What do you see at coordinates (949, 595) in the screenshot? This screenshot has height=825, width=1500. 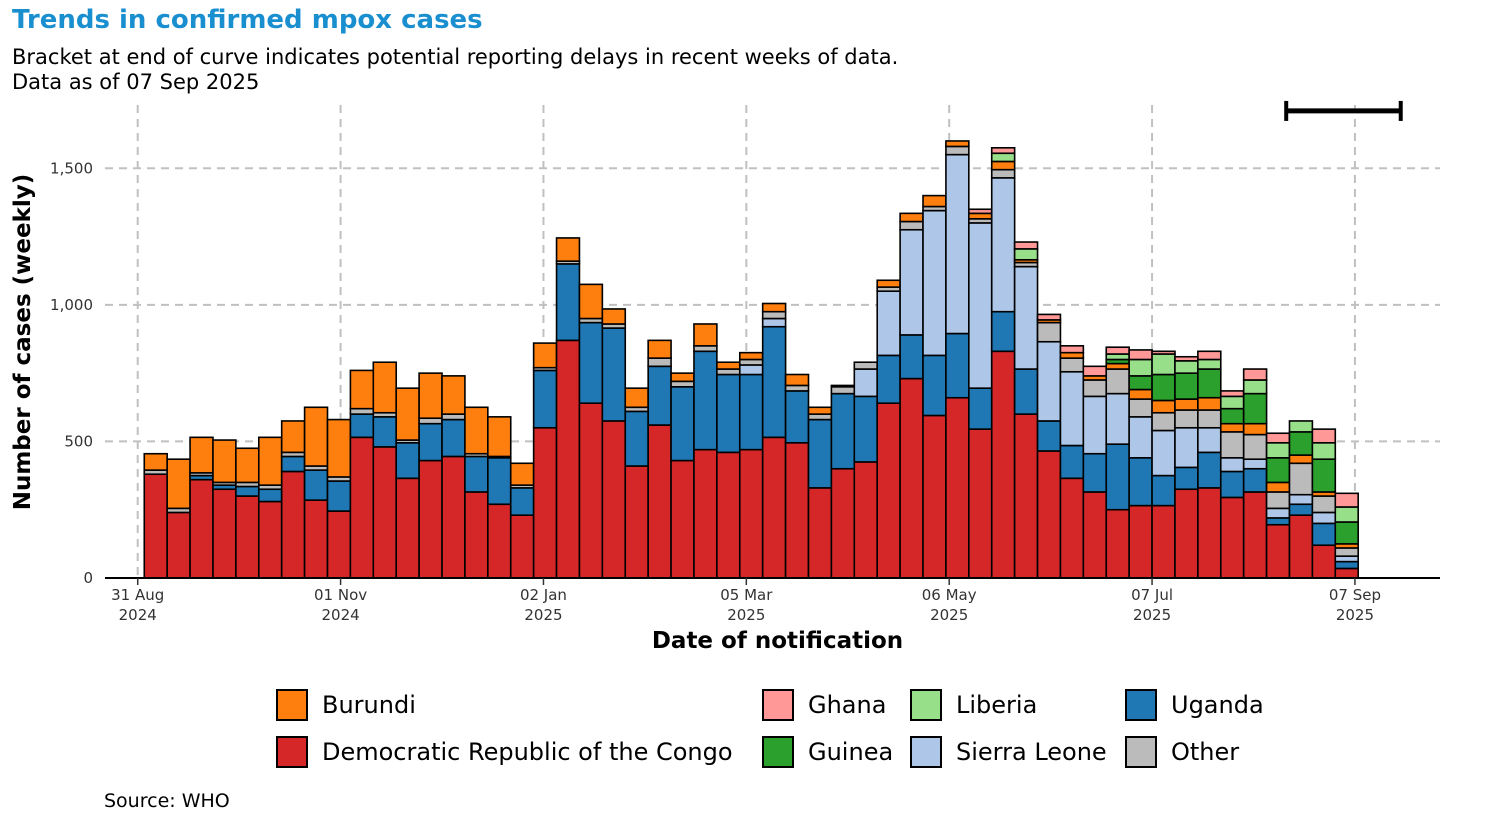 I see `x-tick-label: 06 May` at bounding box center [949, 595].